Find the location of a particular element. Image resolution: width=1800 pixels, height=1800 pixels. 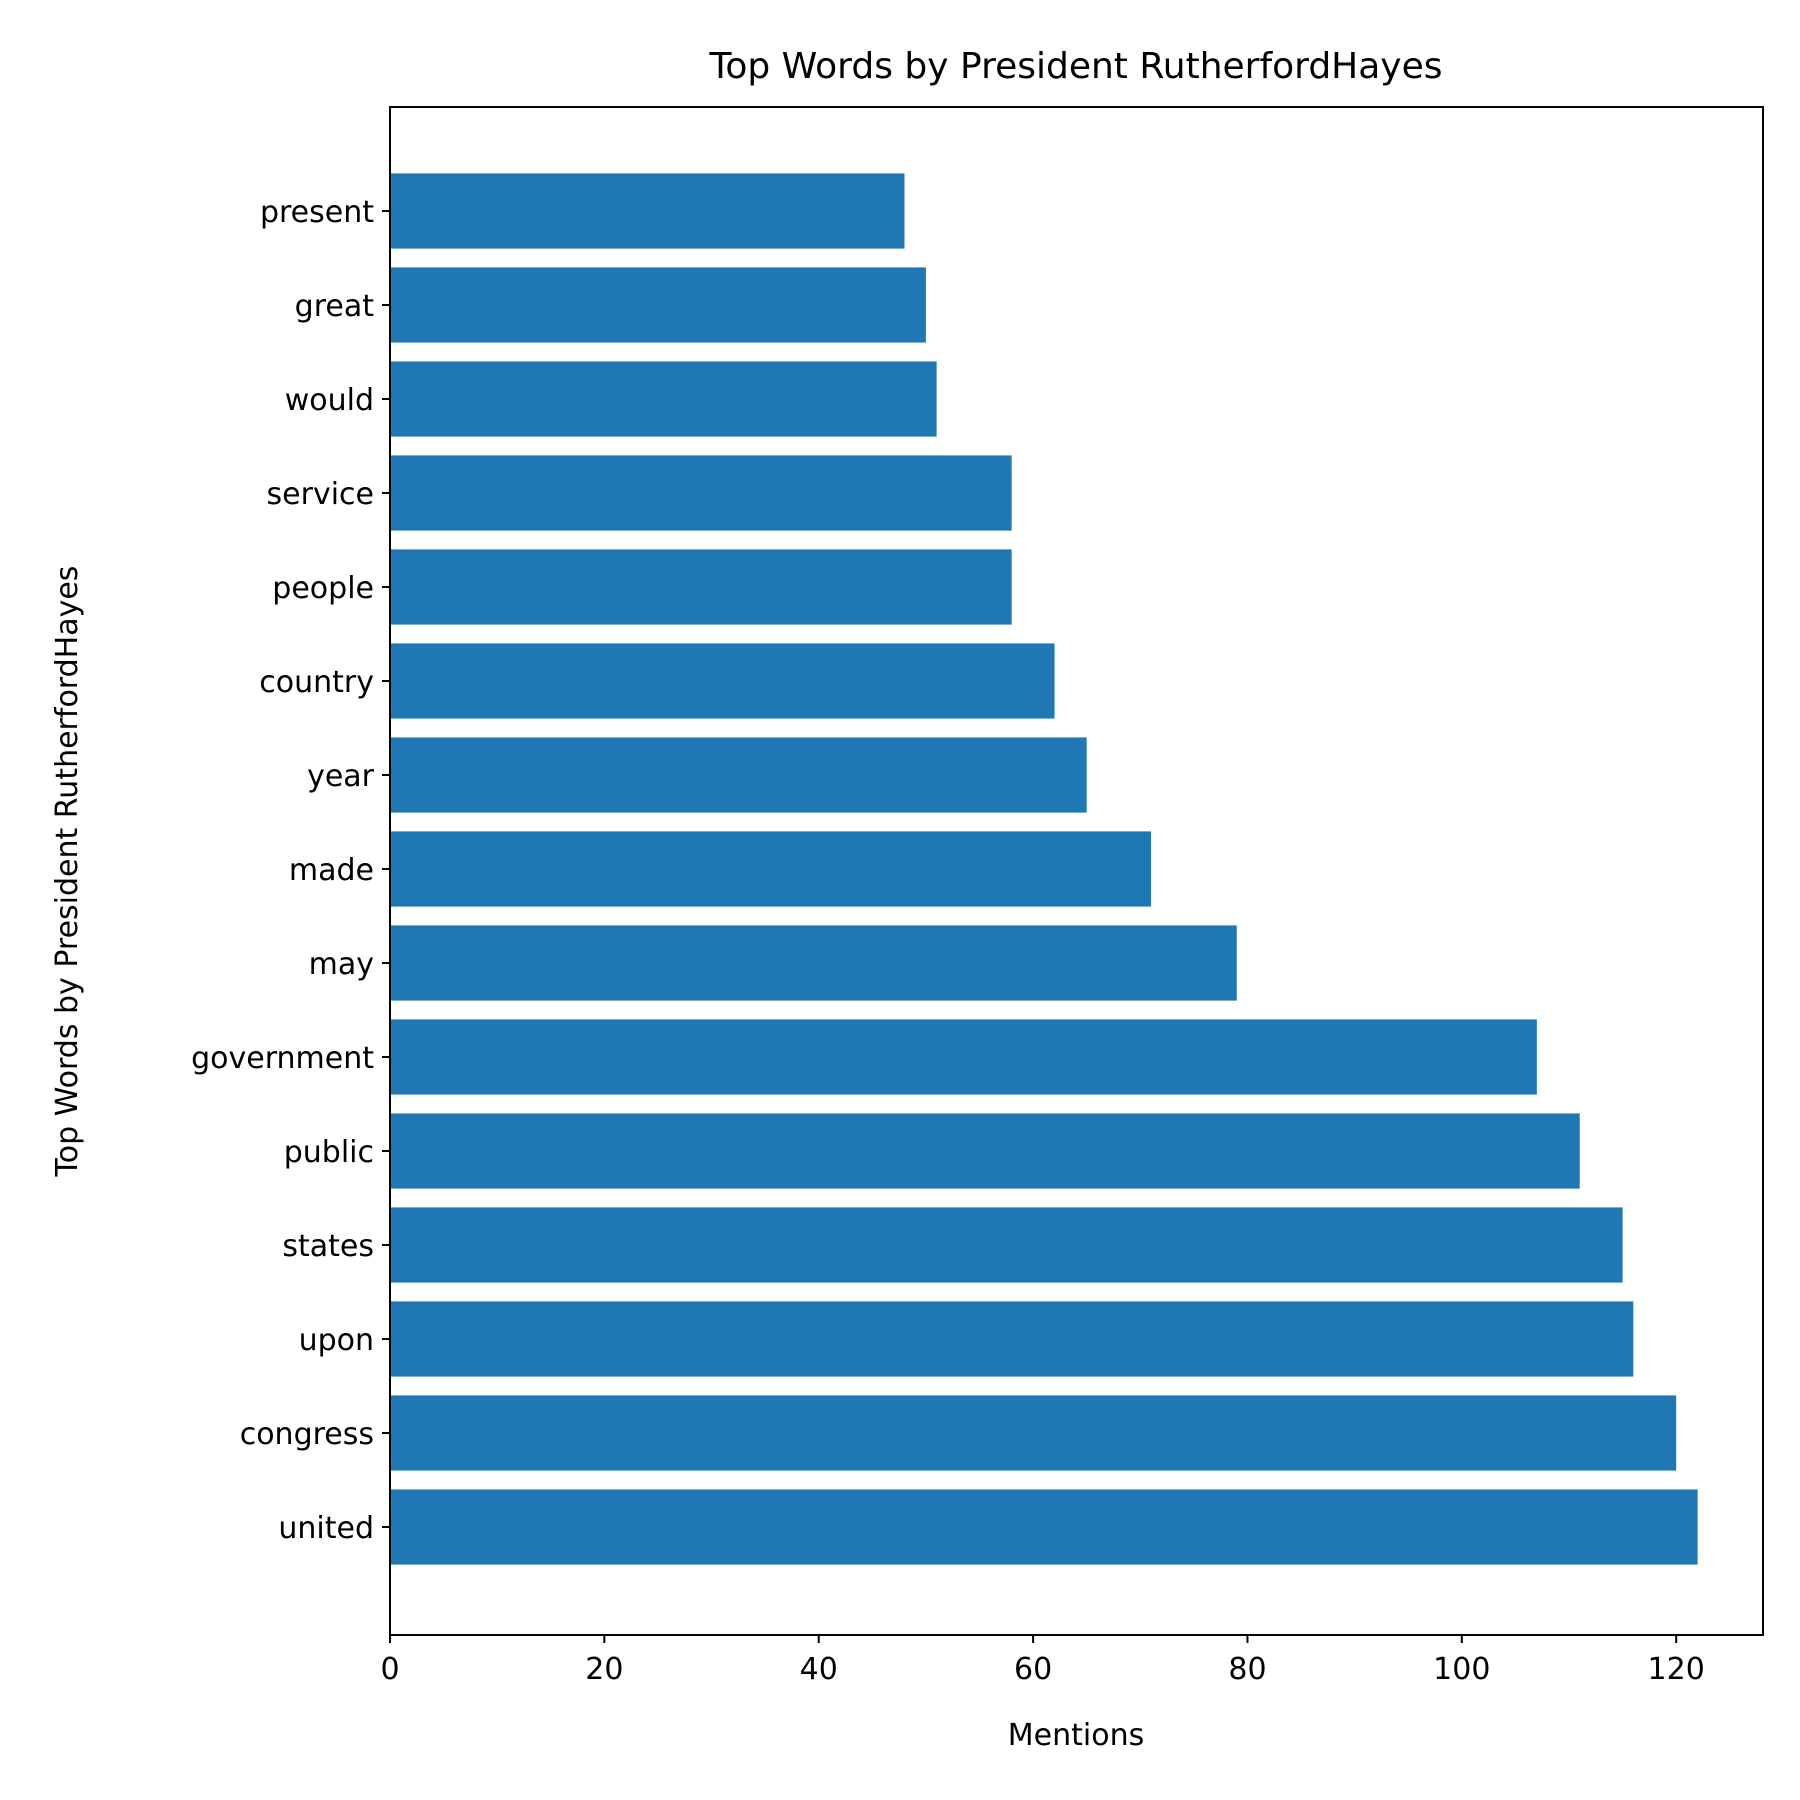

x-tick-label: 60 is located at coordinates (1033, 1669).